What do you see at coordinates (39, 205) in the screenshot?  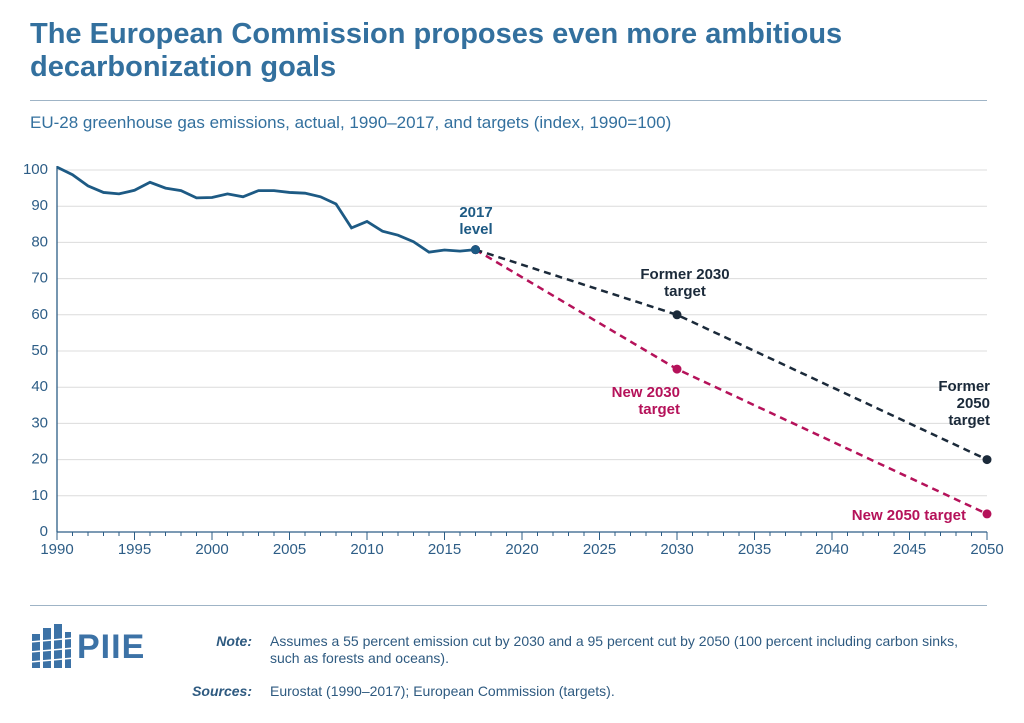 I see `y-tick-label: 90` at bounding box center [39, 205].